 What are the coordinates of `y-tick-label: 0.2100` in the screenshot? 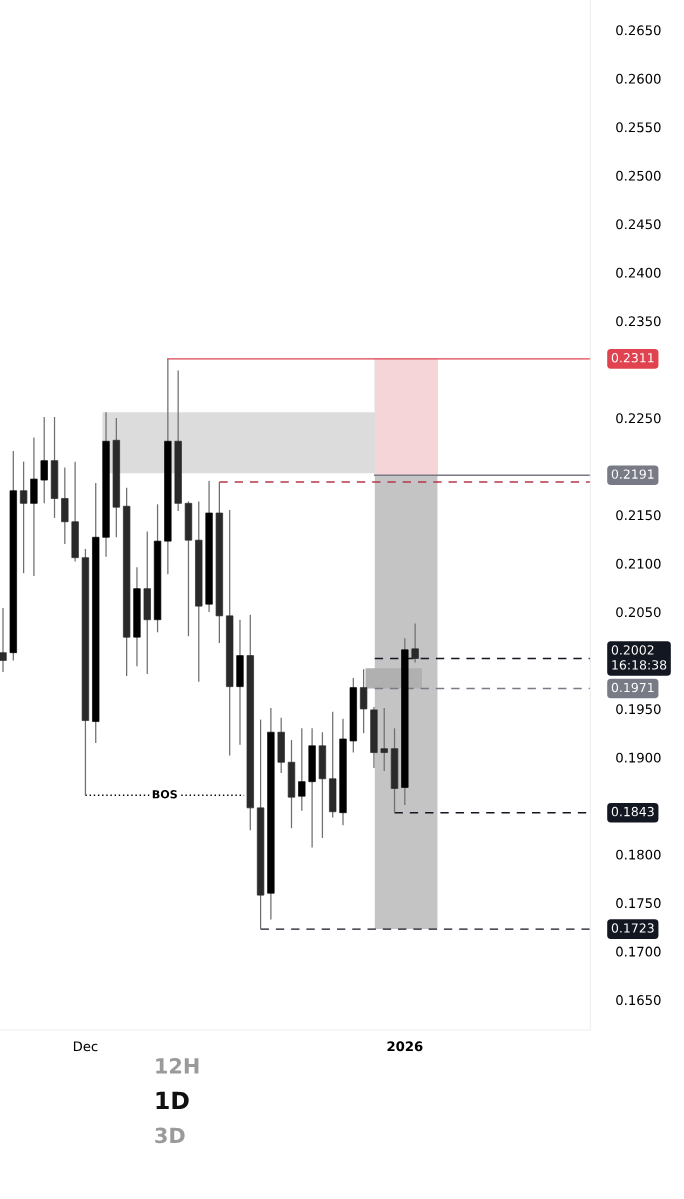 It's located at (638, 563).